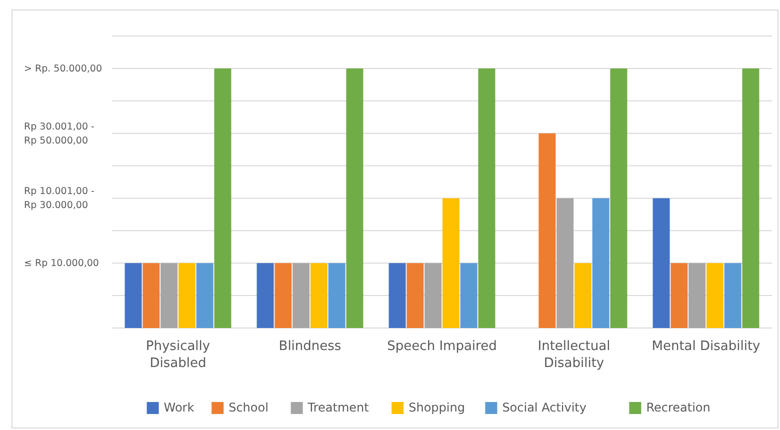 The height and width of the screenshot is (430, 780). What do you see at coordinates (310, 346) in the screenshot?
I see `x-tick-label: Blindness` at bounding box center [310, 346].